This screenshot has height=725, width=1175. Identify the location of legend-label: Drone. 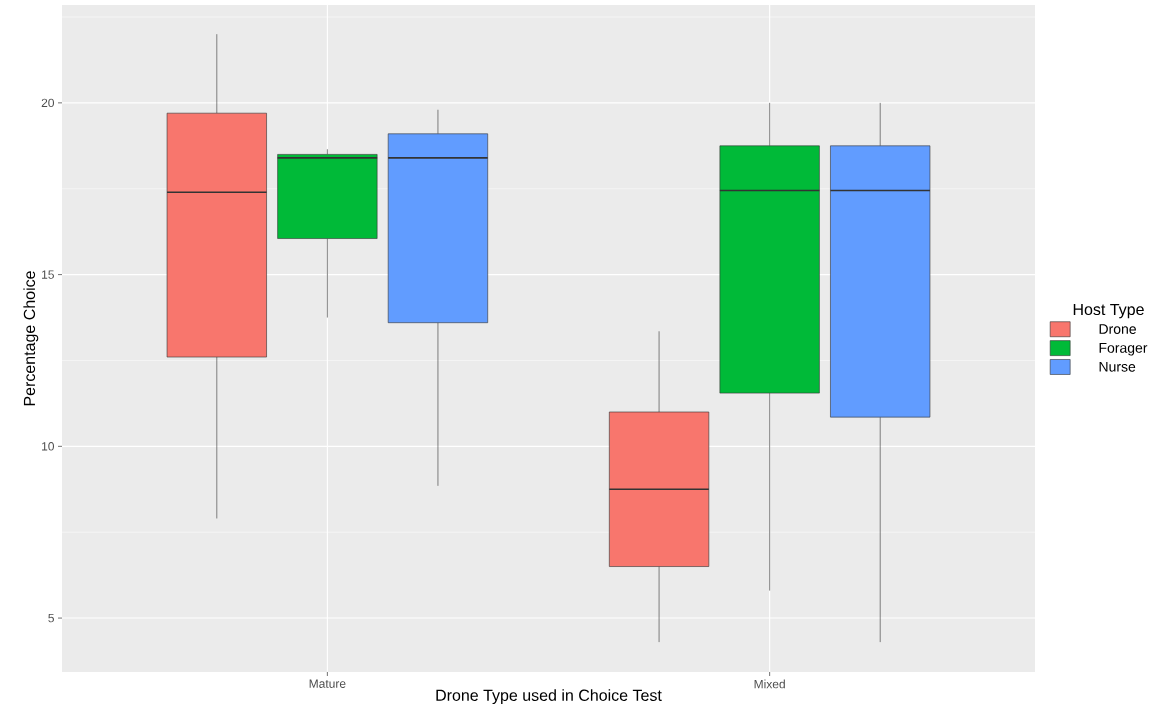
(1117, 329).